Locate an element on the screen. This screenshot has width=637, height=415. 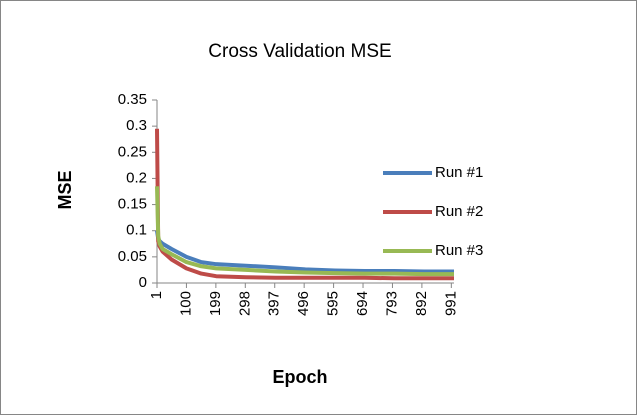
chart-title: Cross Validation MSE is located at coordinates (299, 51).